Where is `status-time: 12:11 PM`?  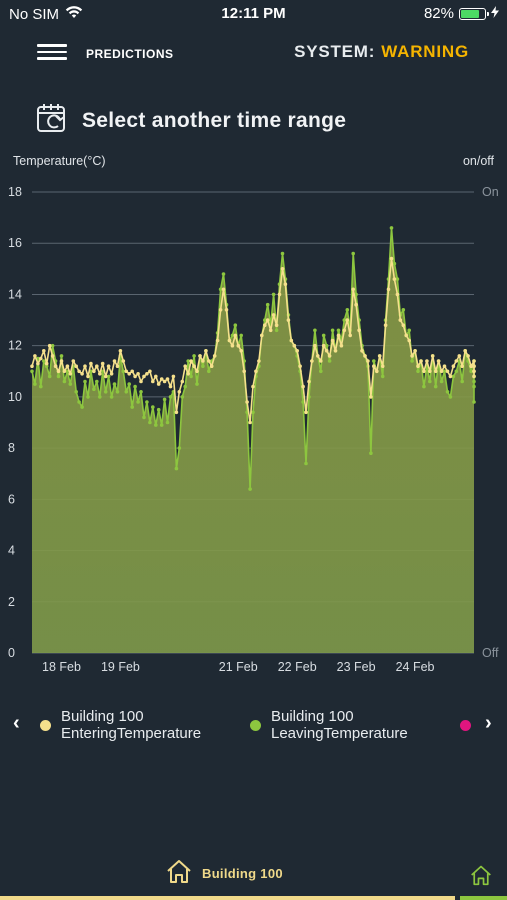
status-time: 12:11 PM is located at coordinates (253, 13).